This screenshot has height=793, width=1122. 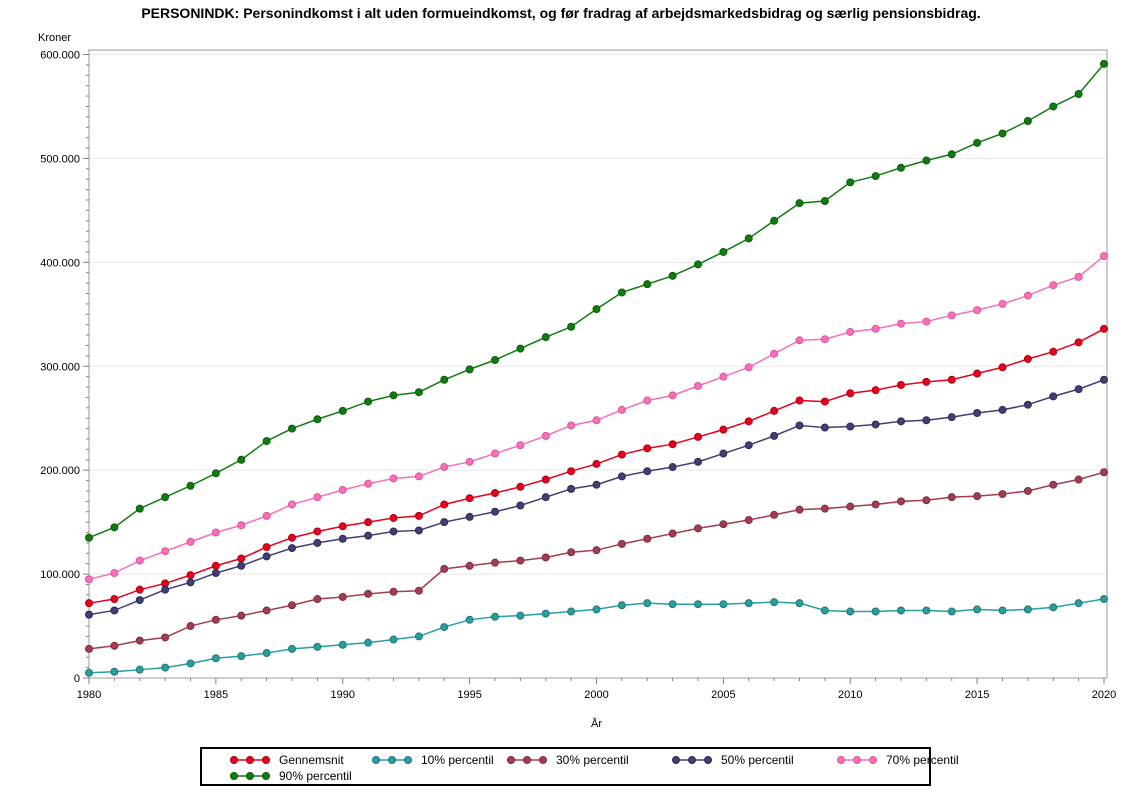 What do you see at coordinates (850, 695) in the screenshot?
I see `x-tick-label: 2010` at bounding box center [850, 695].